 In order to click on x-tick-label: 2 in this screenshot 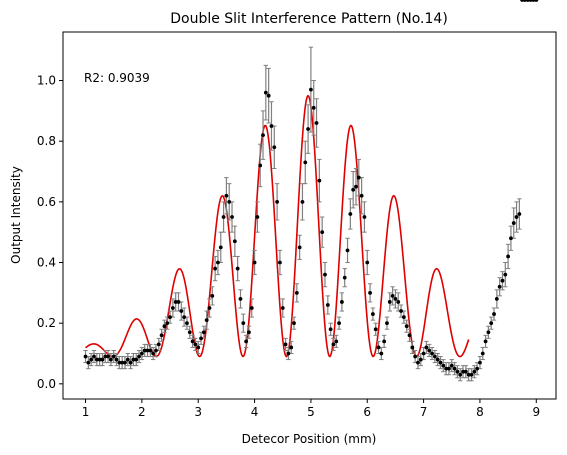, I will do `click(142, 412)`.